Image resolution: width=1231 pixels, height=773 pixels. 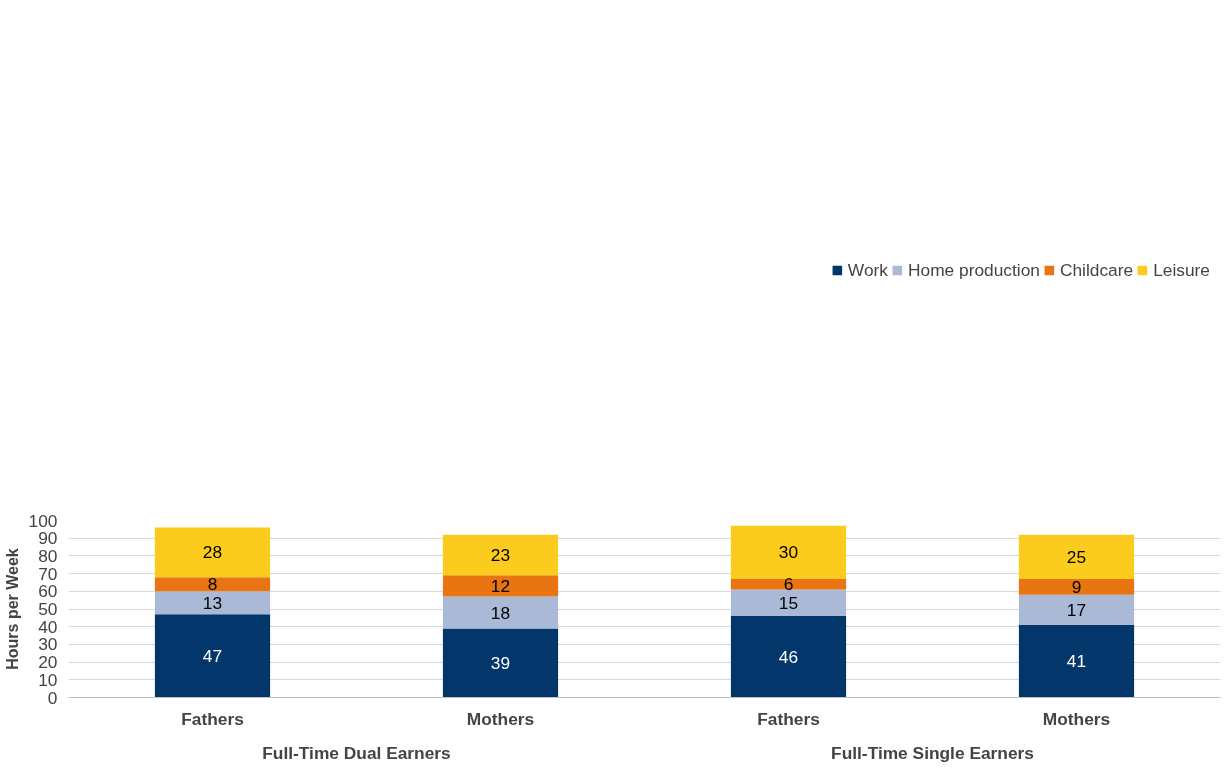 I want to click on text: Full-Time Dual Earners, so click(x=356, y=752).